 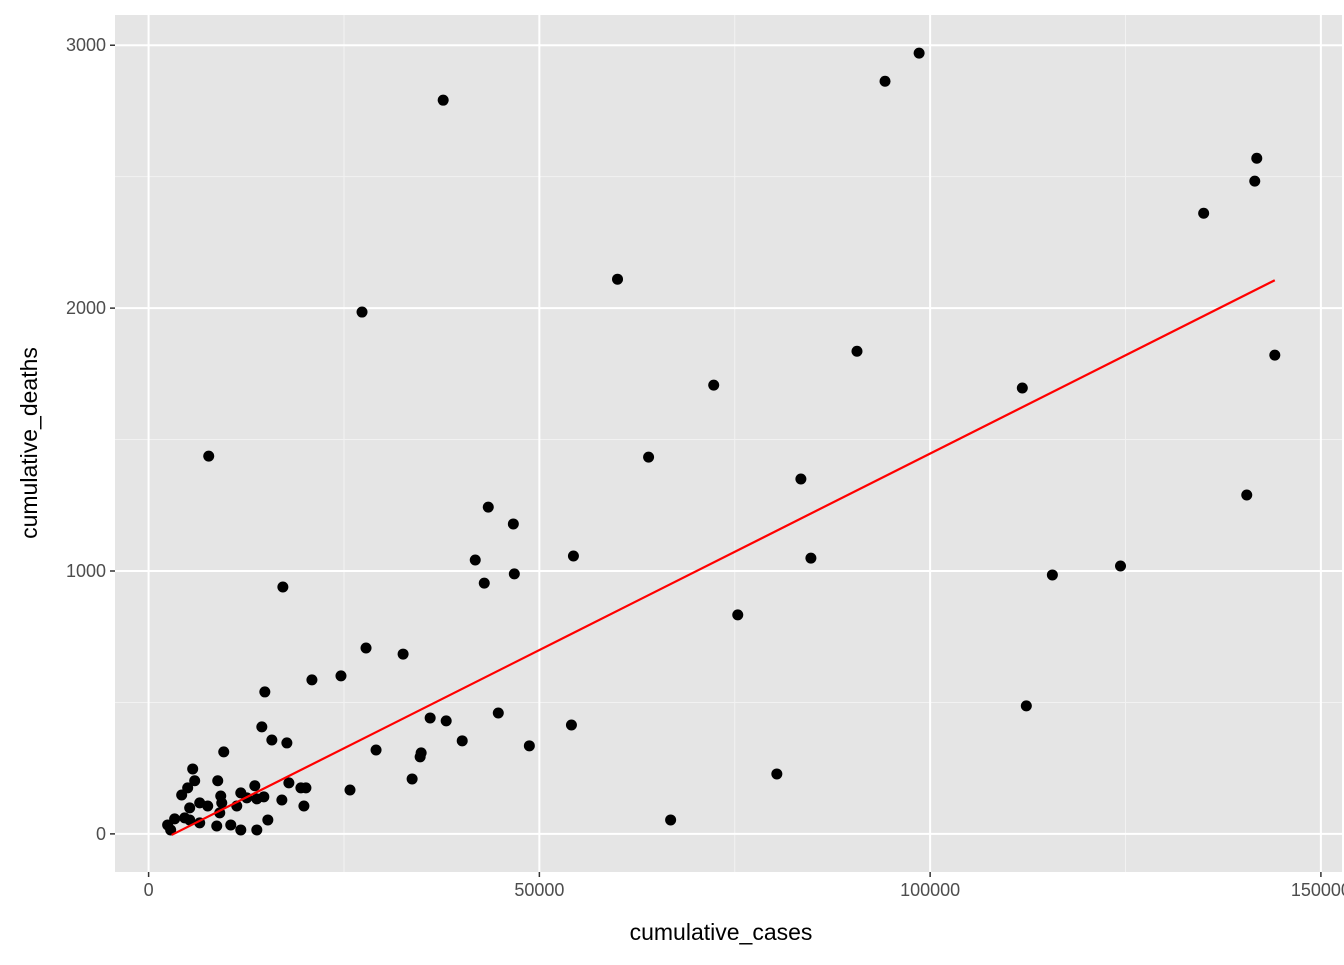 What do you see at coordinates (101, 834) in the screenshot?
I see `y-tick-label: 0` at bounding box center [101, 834].